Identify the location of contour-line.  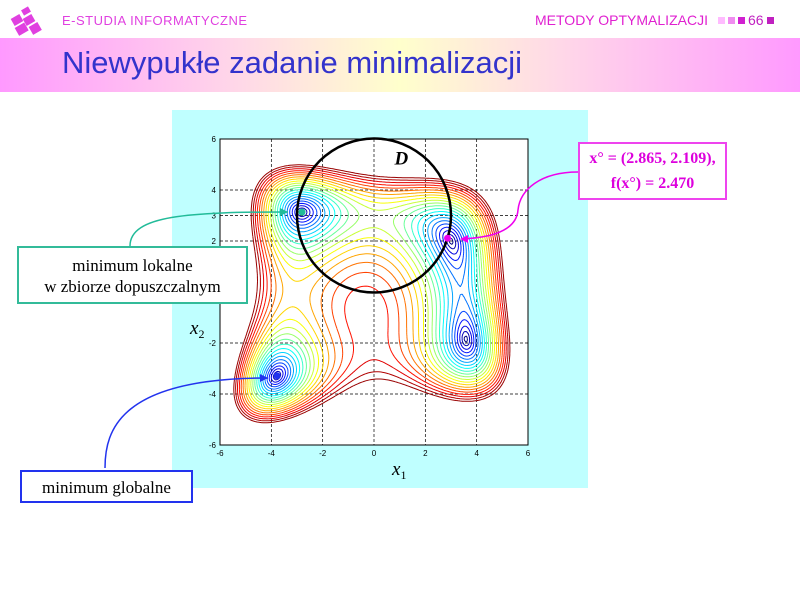
(371, 293).